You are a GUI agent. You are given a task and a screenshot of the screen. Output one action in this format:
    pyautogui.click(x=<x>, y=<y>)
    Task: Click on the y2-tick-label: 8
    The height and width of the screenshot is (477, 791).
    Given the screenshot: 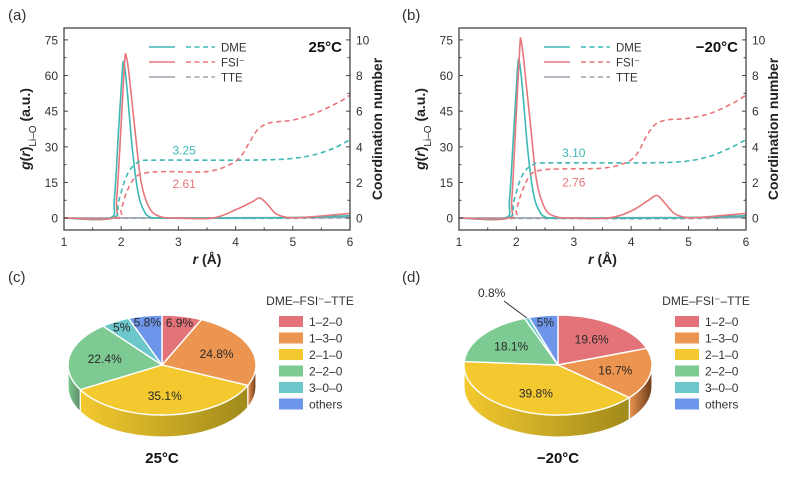 What is the action you would take?
    pyautogui.click(x=359, y=76)
    